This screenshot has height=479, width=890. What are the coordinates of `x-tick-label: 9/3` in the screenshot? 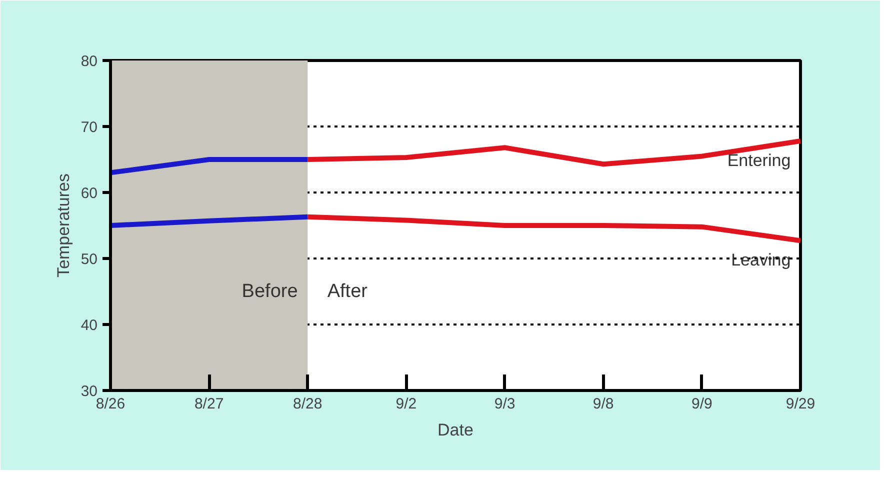 It's located at (505, 404).